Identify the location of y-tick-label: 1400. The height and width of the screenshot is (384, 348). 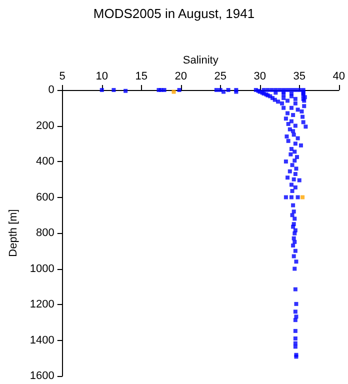
(42, 340).